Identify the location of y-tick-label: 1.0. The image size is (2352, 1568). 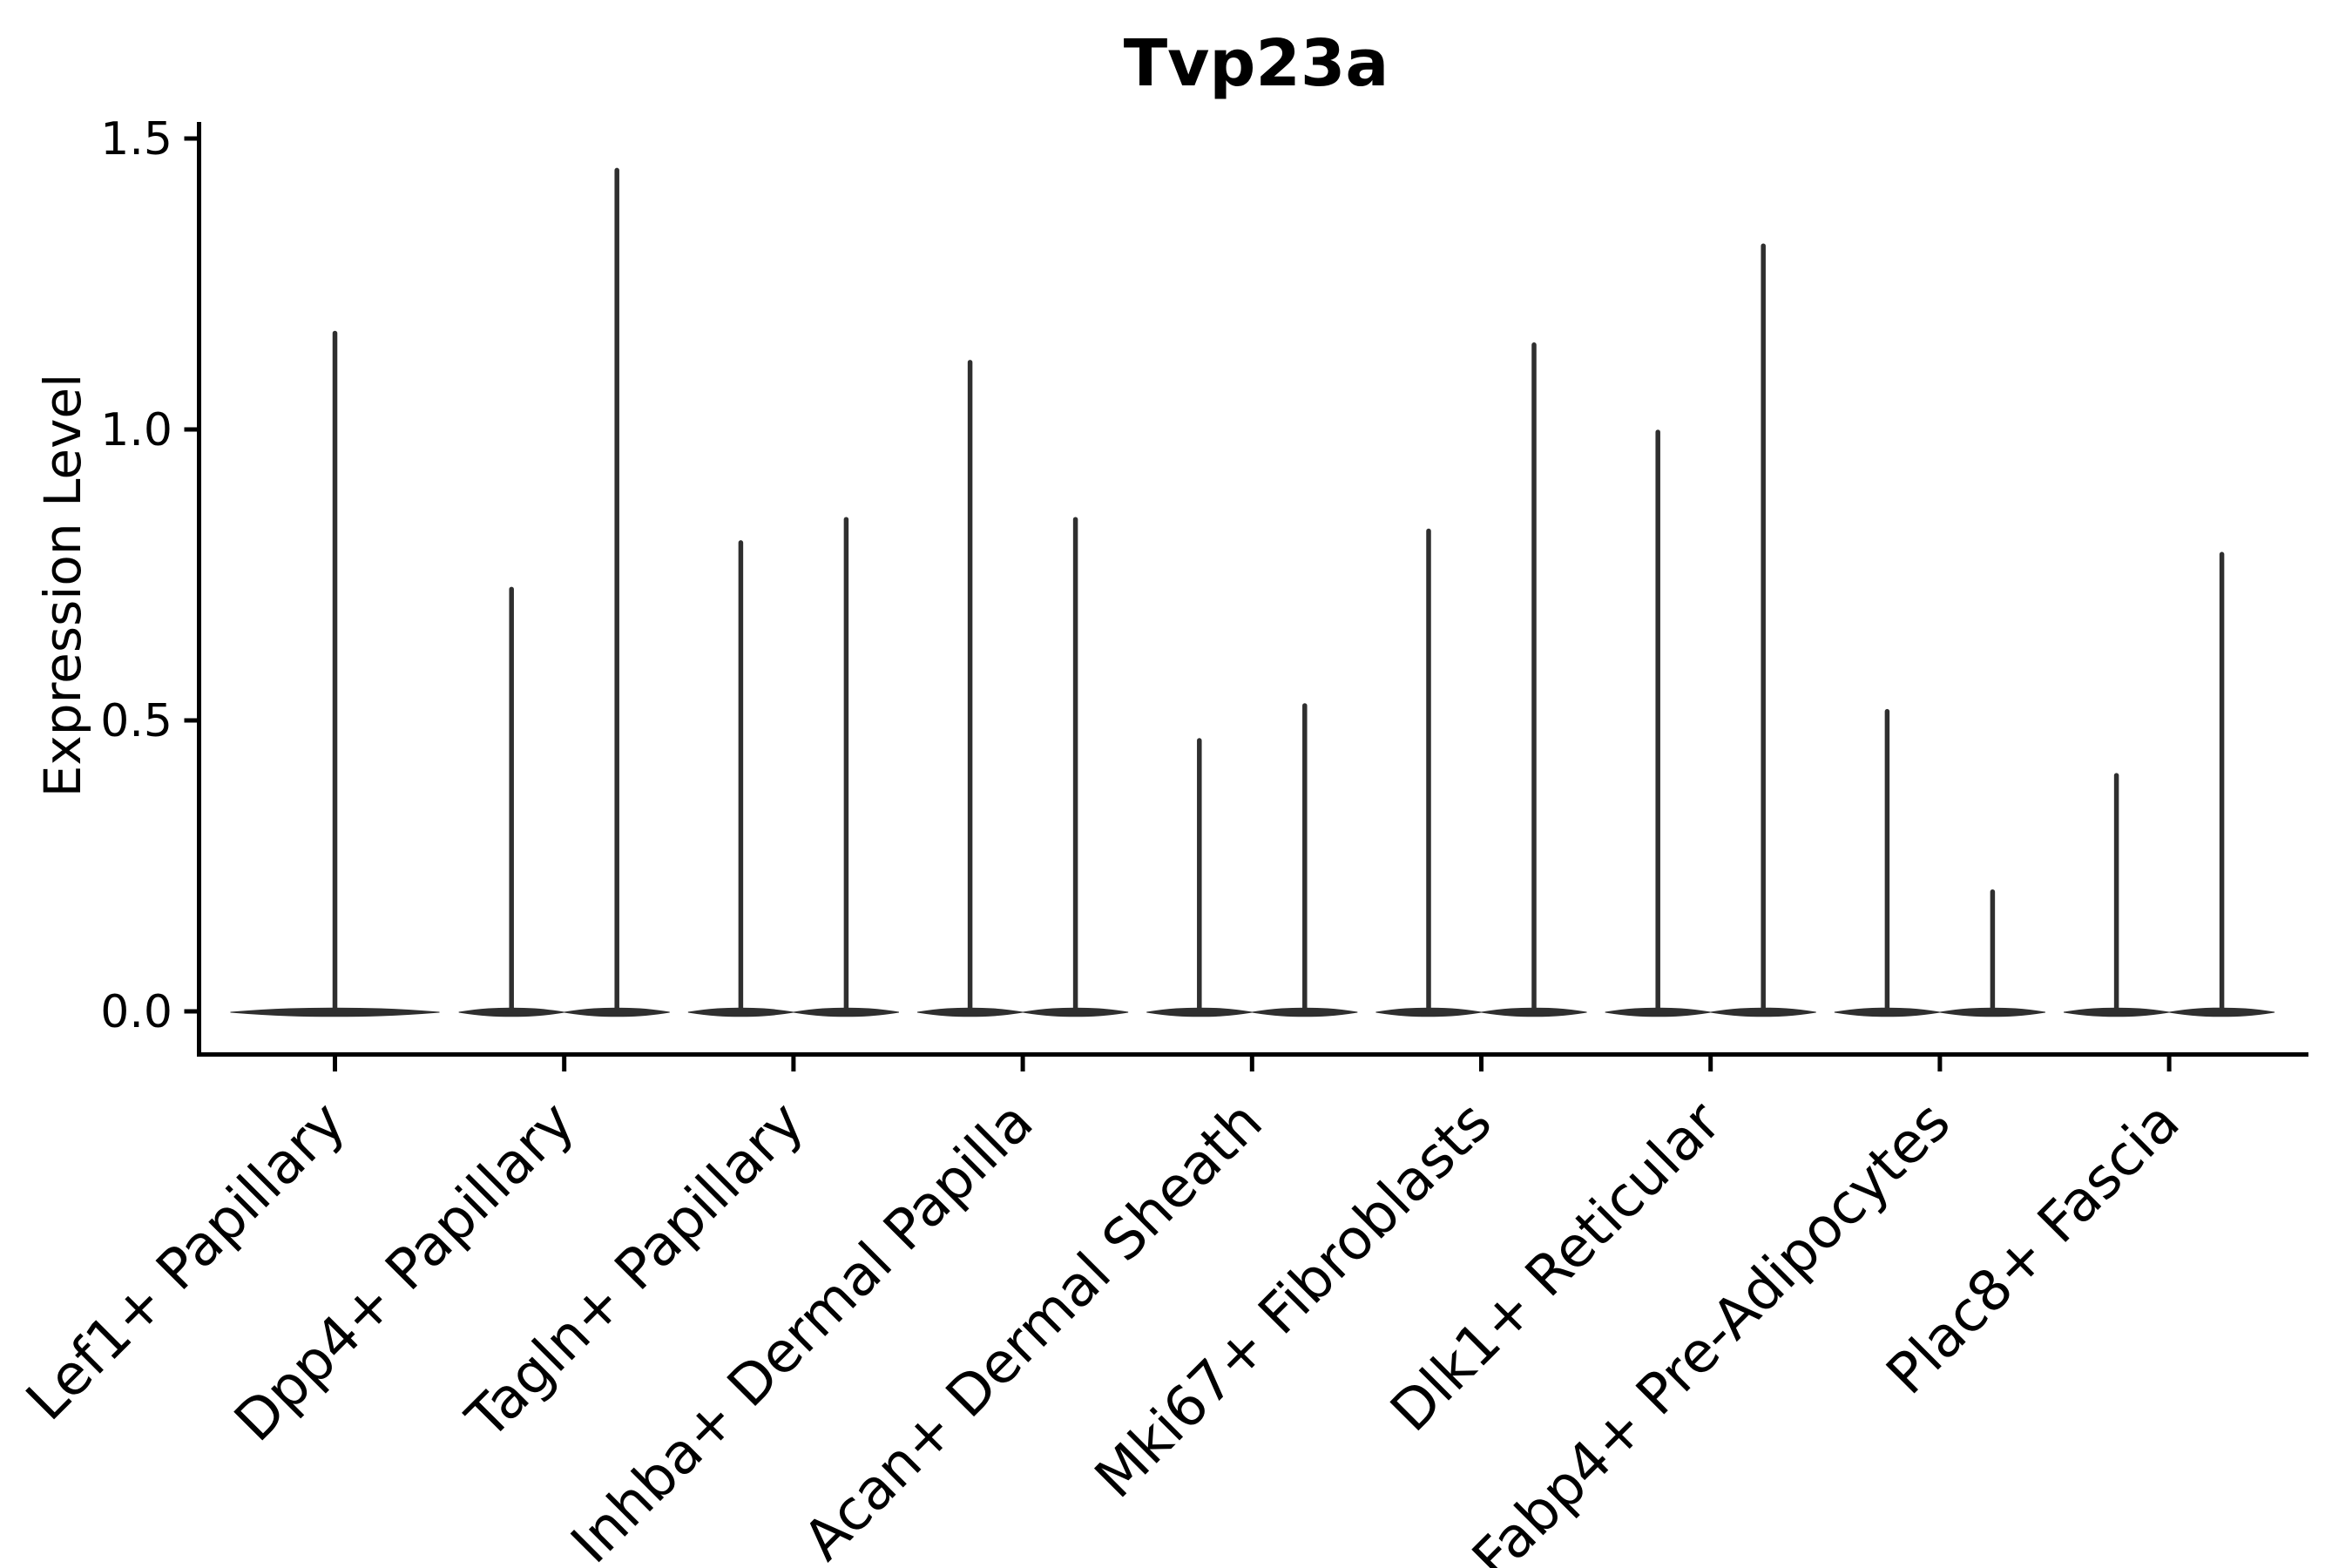
(136, 430).